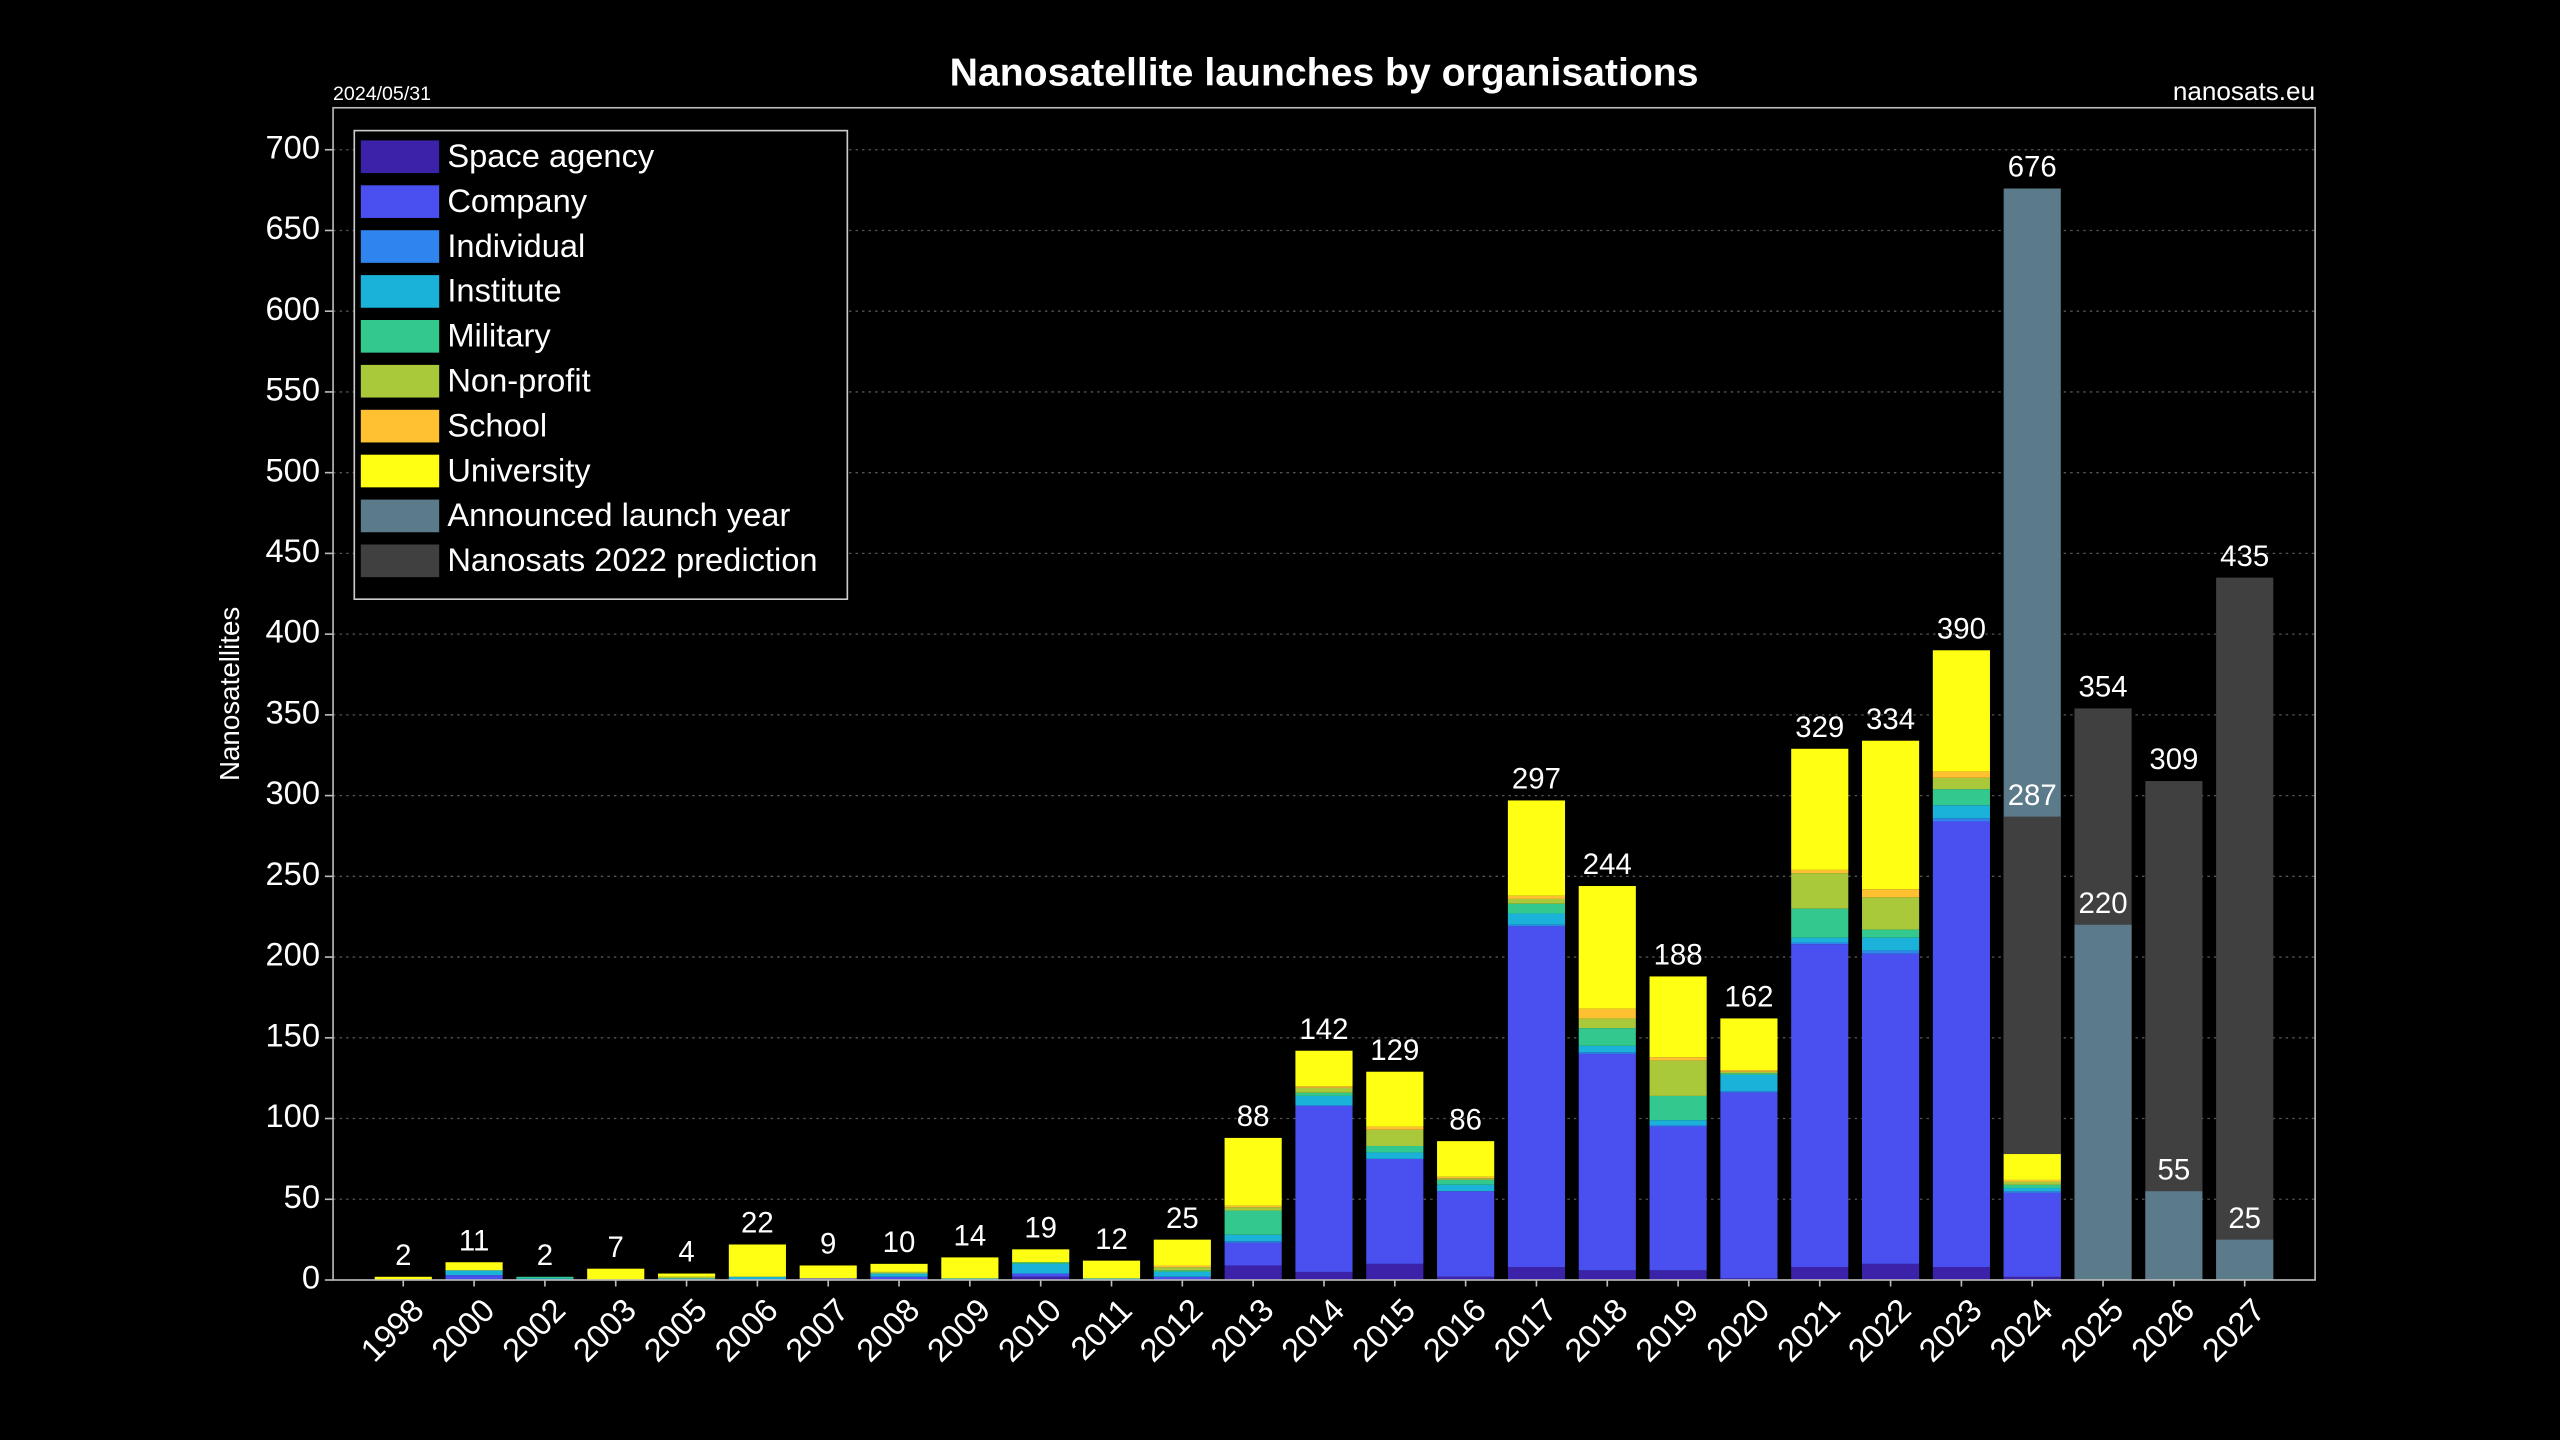 The height and width of the screenshot is (1440, 2560). Describe the element at coordinates (616, 1247) in the screenshot. I see `total-label: 7` at that location.